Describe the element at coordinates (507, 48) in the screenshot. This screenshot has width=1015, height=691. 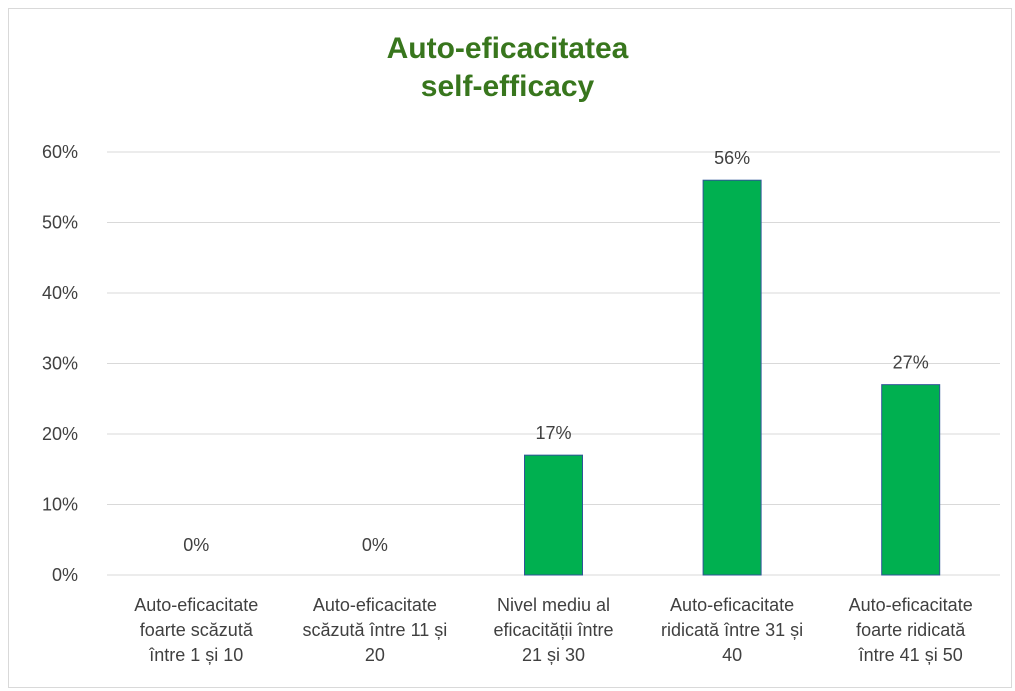
I see `chart-title: Auto-eficacitatea` at that location.